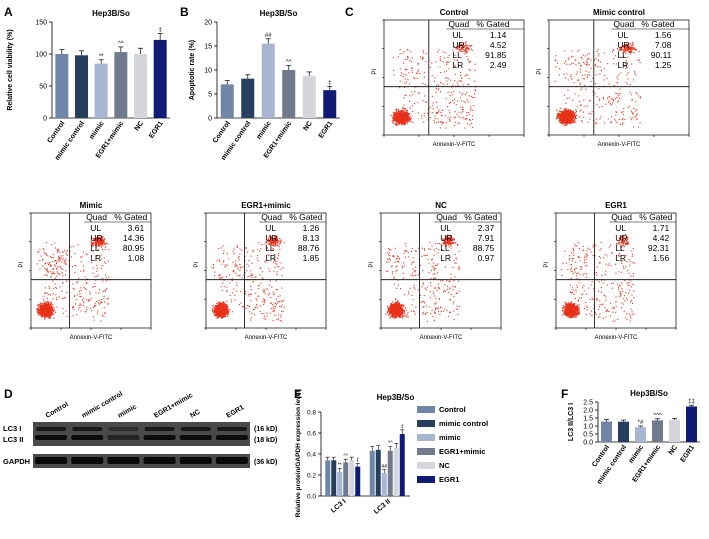  What do you see at coordinates (184, 12) in the screenshot?
I see `panel-letter-b: B` at bounding box center [184, 12].